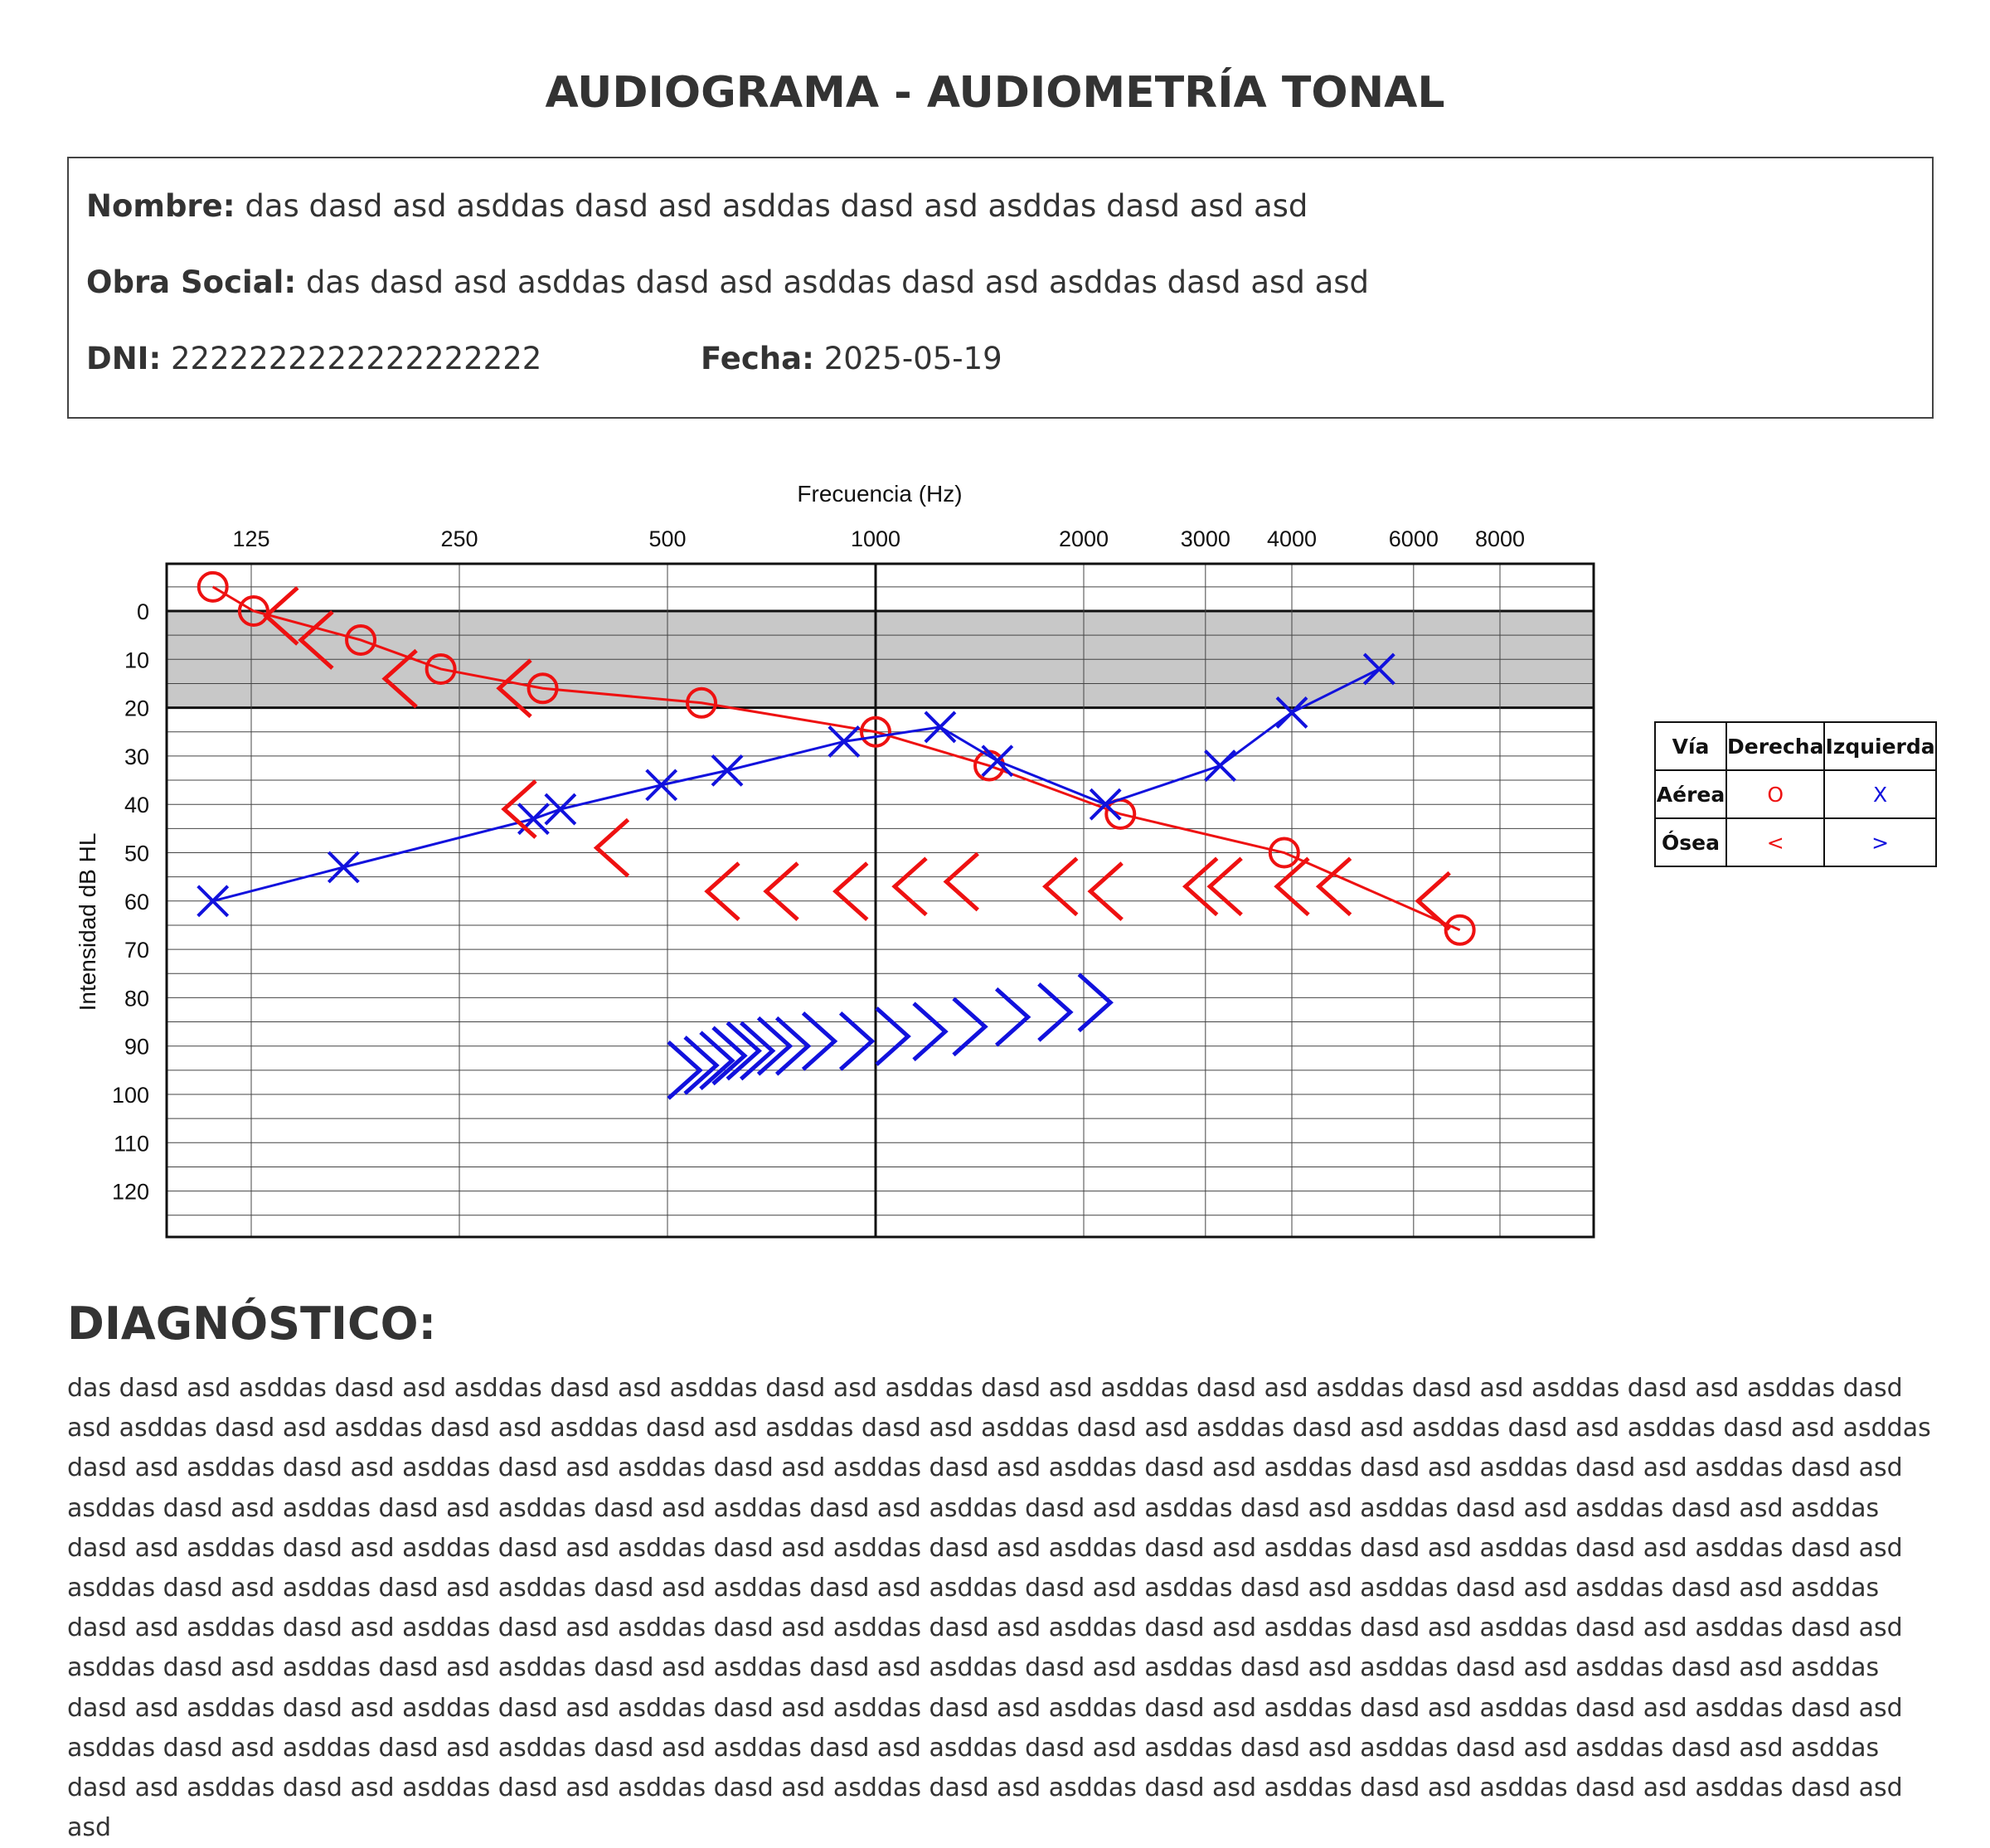 The height and width of the screenshot is (1848, 1990). What do you see at coordinates (1500, 539) in the screenshot?
I see `x-tick-label: 8000` at bounding box center [1500, 539].